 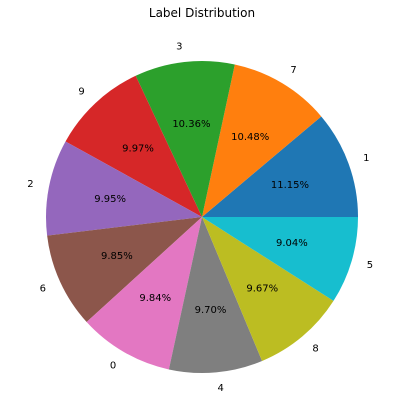 I want to click on percent-label-4: 9.70%, so click(x=211, y=310).